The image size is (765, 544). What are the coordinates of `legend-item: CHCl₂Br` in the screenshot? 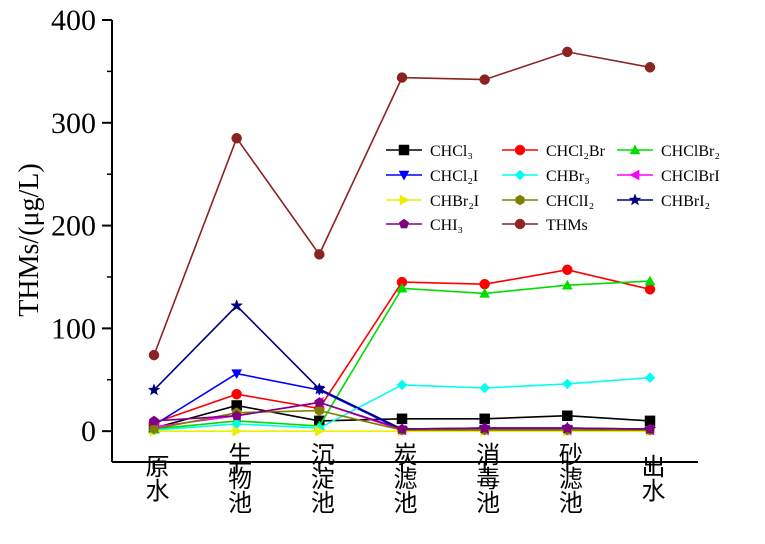 It's located at (554, 151).